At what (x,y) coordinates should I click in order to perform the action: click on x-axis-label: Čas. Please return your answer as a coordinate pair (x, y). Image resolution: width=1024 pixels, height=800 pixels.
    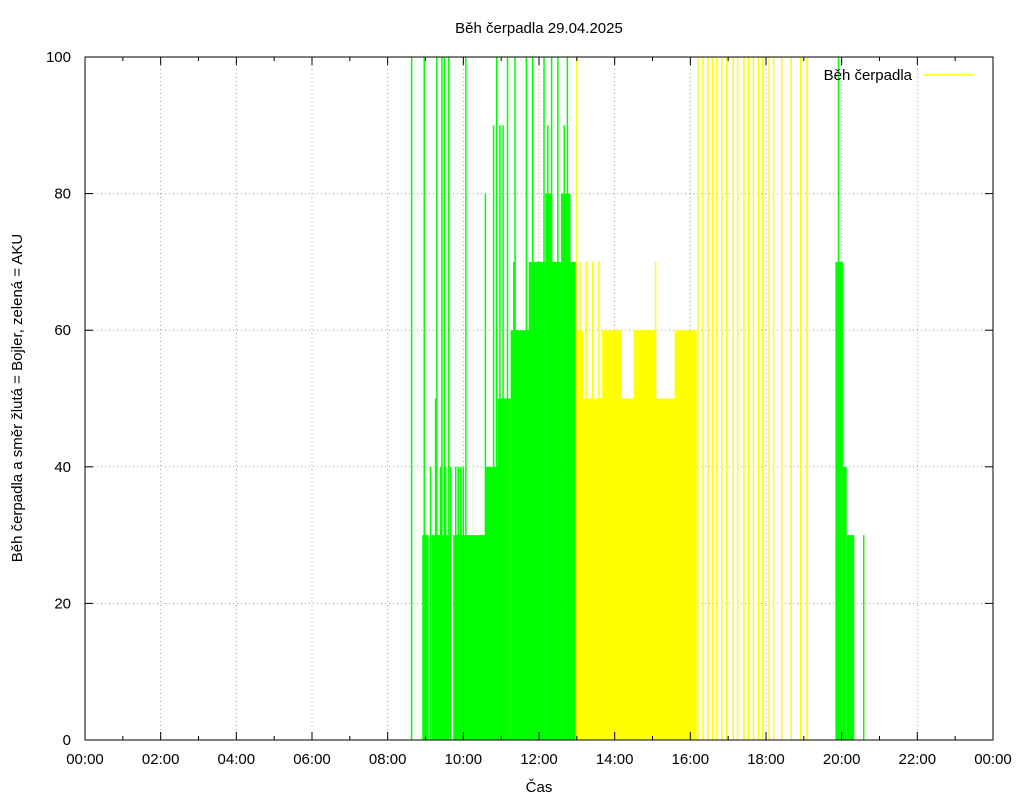
    Looking at the image, I should click on (539, 787).